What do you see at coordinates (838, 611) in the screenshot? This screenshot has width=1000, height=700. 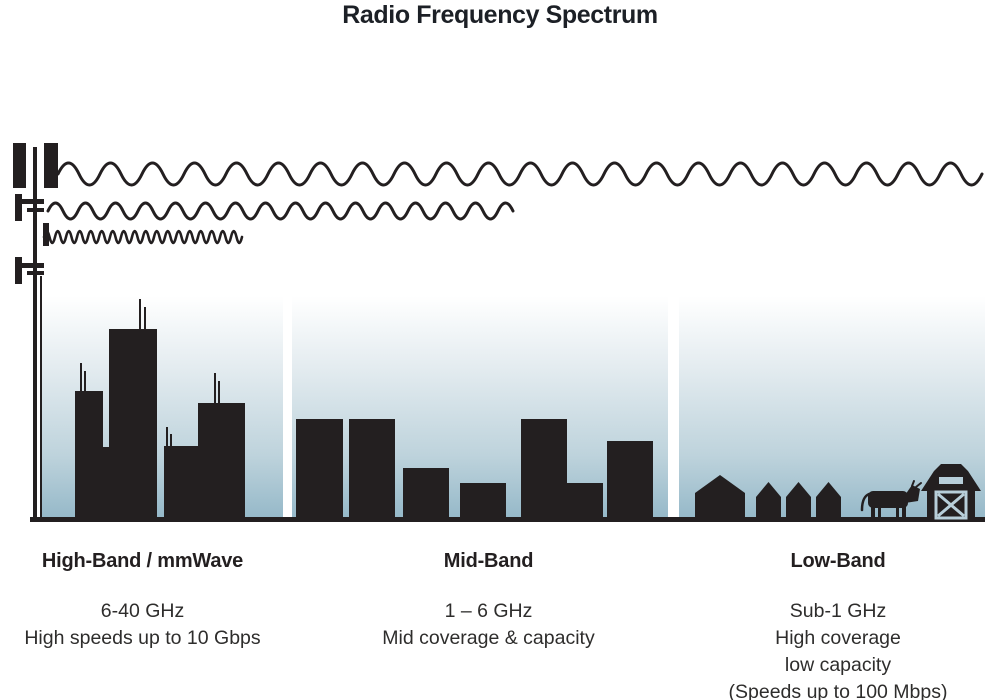 I see `band-freq-low: Sub-1 GHz` at bounding box center [838, 611].